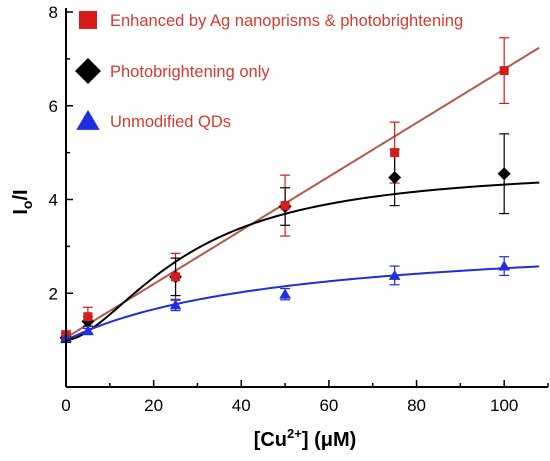  What do you see at coordinates (153, 405) in the screenshot?
I see `x-tick-label: 20` at bounding box center [153, 405].